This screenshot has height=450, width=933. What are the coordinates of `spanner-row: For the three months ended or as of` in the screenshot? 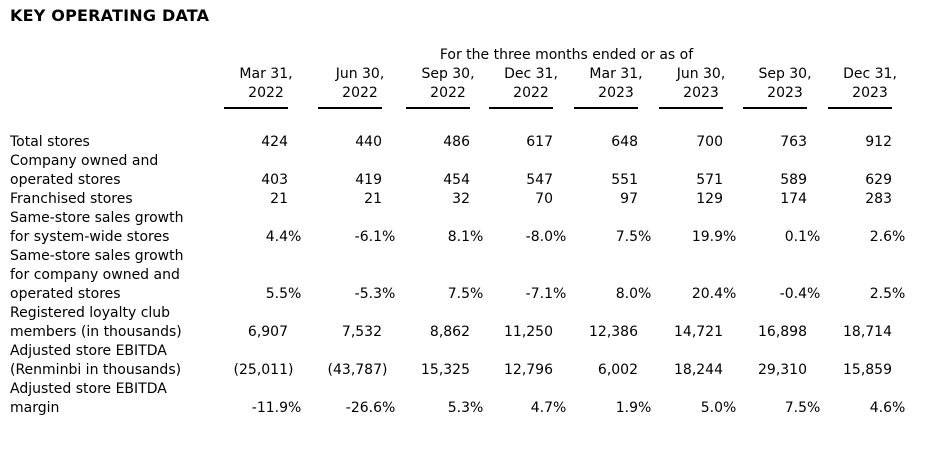 It's located at (451, 55).